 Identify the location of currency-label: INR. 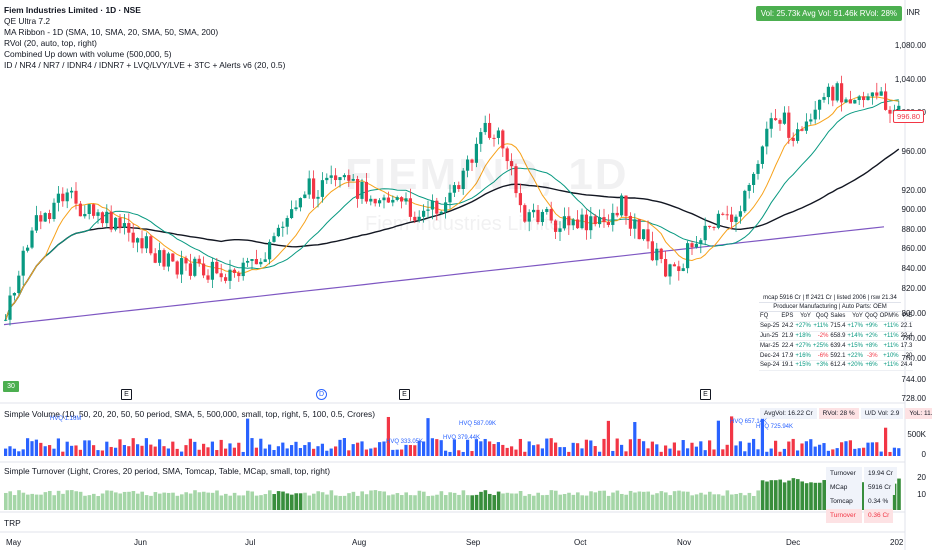
(913, 12).